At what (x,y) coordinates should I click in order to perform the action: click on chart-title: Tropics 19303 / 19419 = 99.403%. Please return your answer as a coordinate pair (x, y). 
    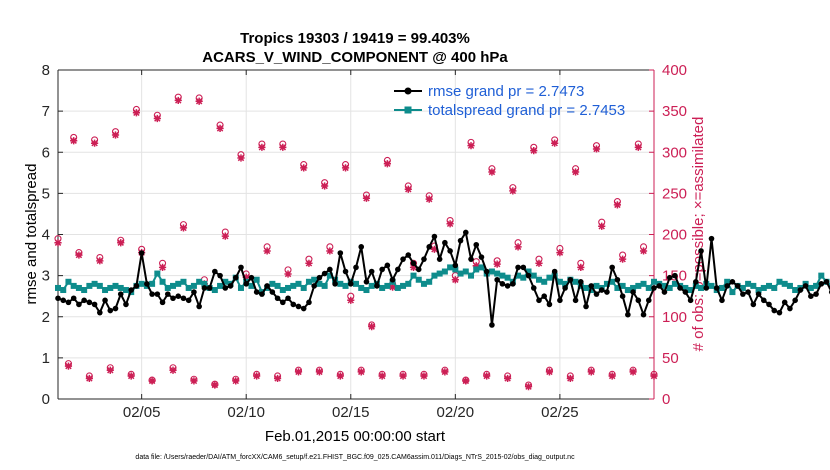
    Looking at the image, I should click on (355, 38).